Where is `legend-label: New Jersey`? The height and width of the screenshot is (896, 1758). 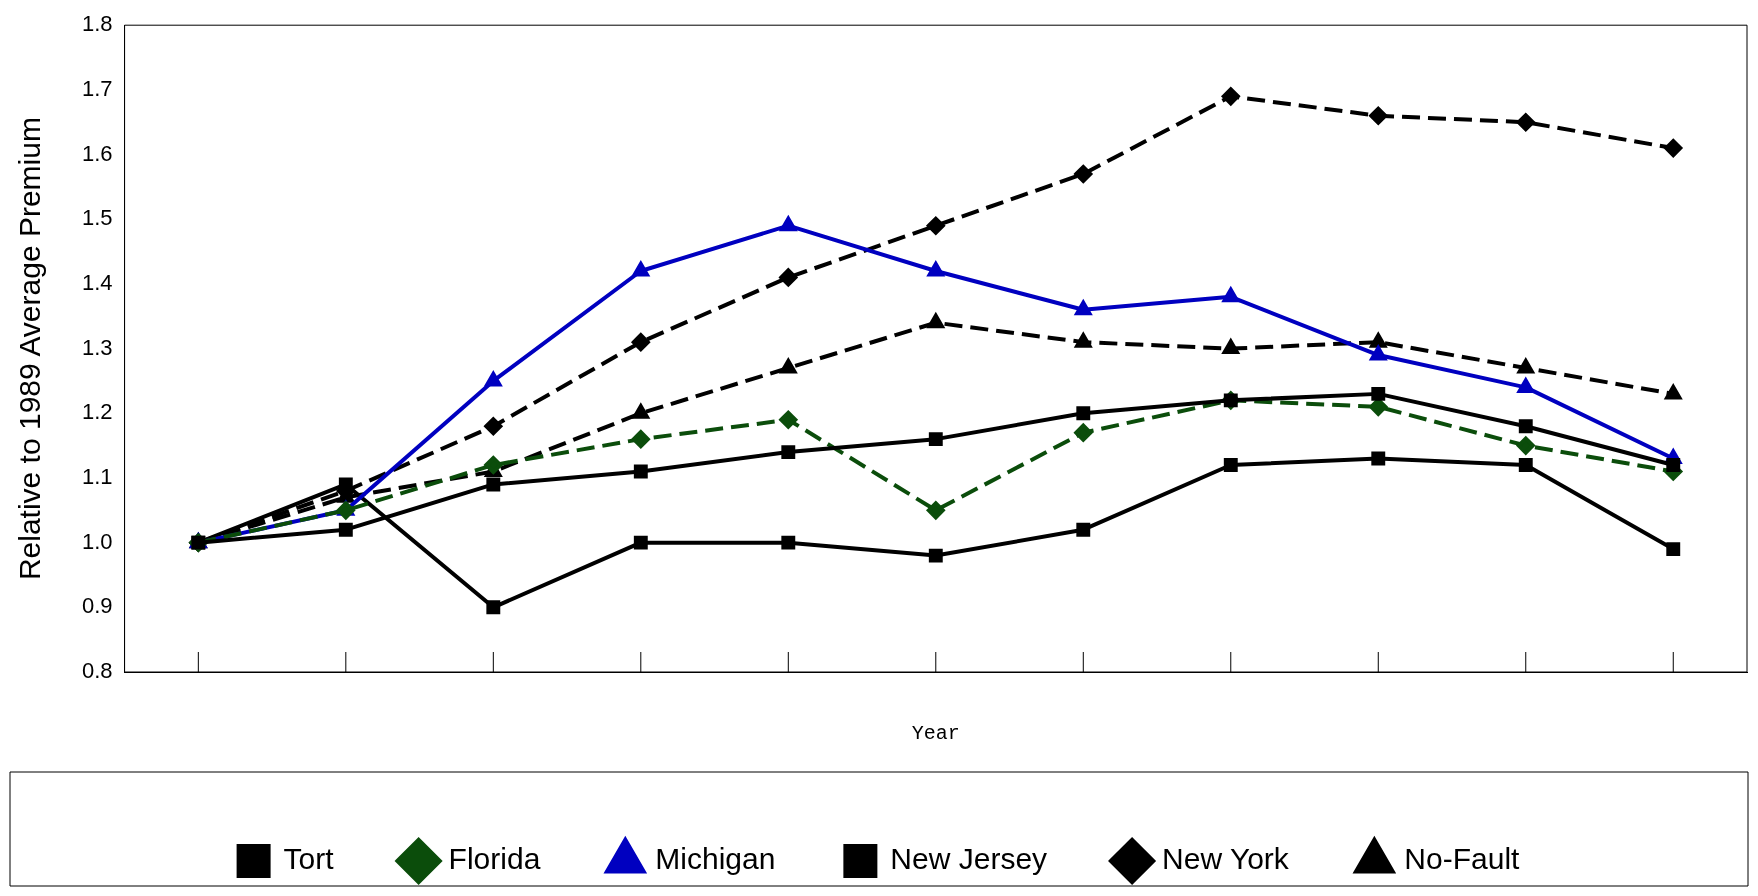
legend-label: New Jersey is located at coordinates (969, 859).